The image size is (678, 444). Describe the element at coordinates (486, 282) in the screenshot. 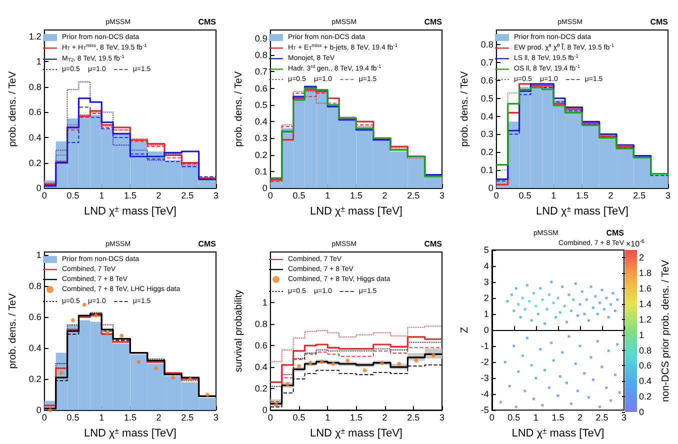

I see `y-tick-label: 3` at that location.